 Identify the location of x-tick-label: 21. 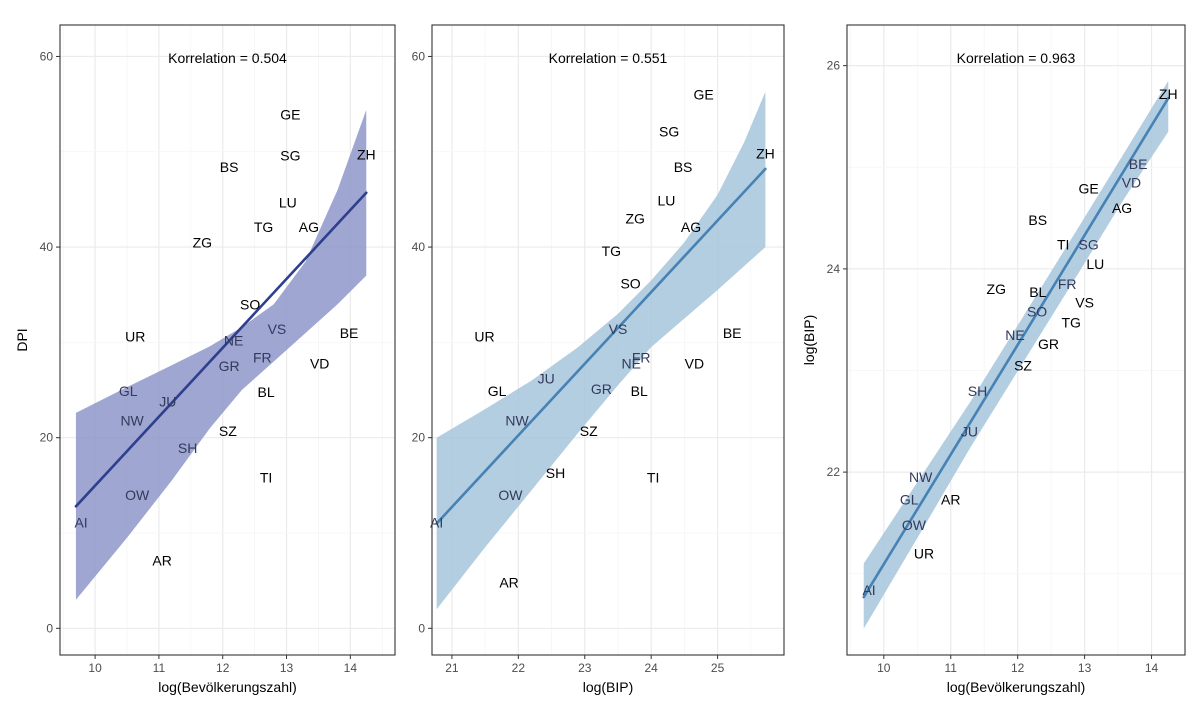
(452, 668).